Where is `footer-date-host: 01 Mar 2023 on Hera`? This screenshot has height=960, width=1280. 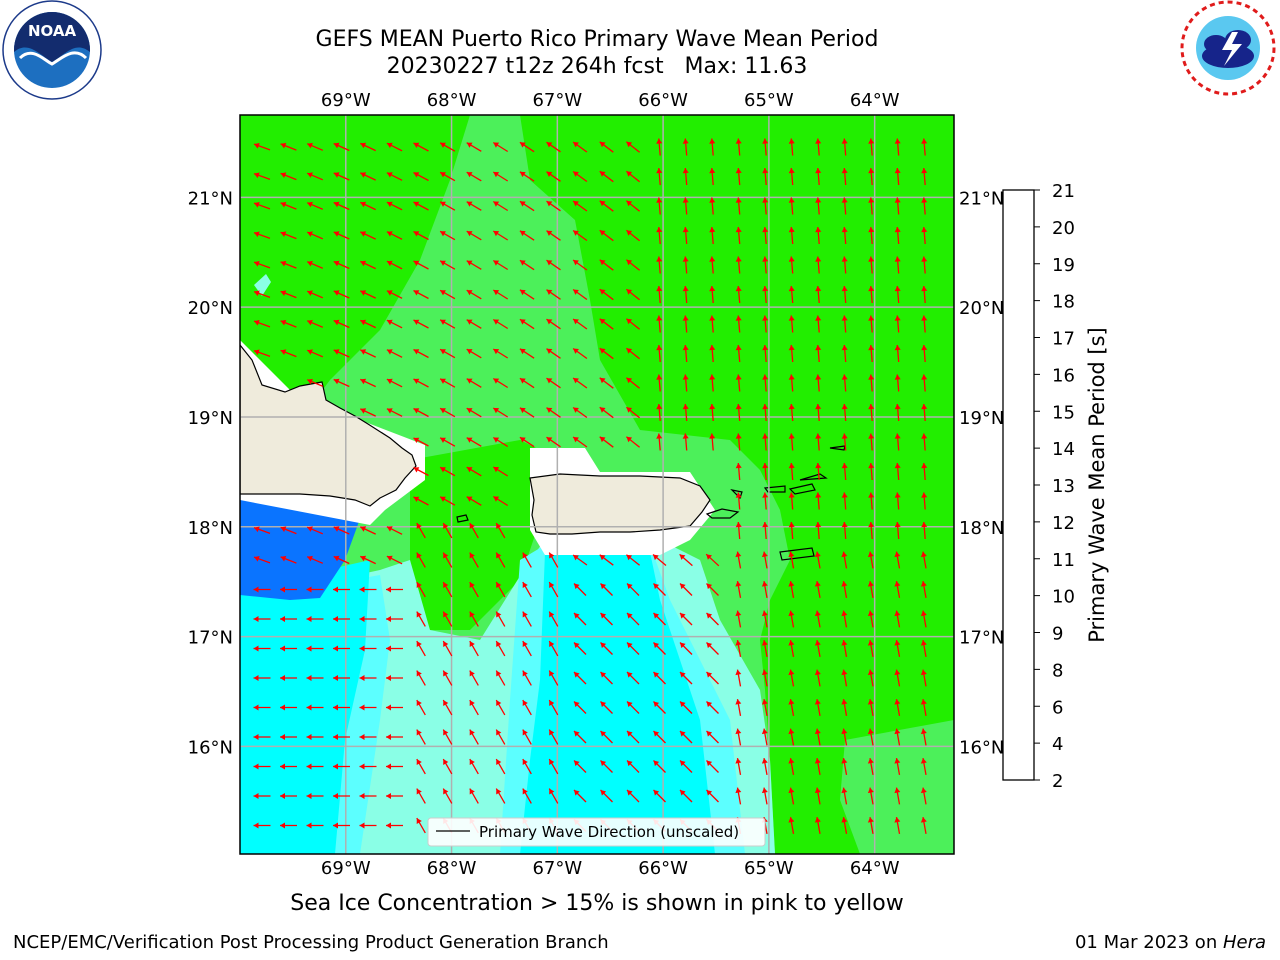
footer-date-host: 01 Mar 2023 on Hera is located at coordinates (1170, 942).